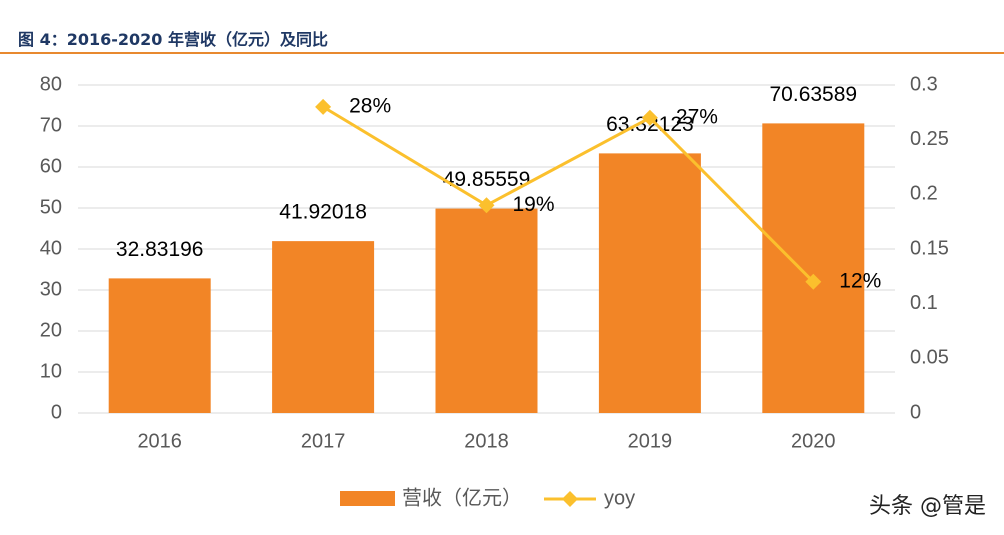  I want to click on y2-tick-label: 0.25, so click(929, 139).